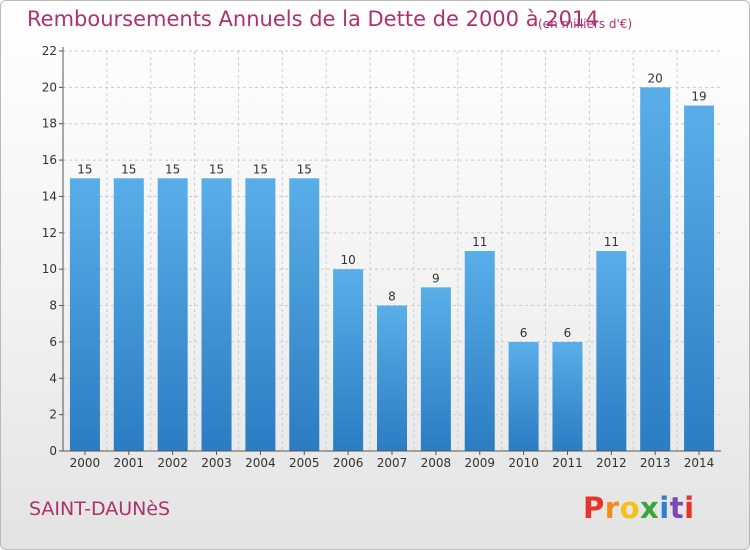  Describe the element at coordinates (630, 508) in the screenshot. I see `logo-letter-2: o` at that location.